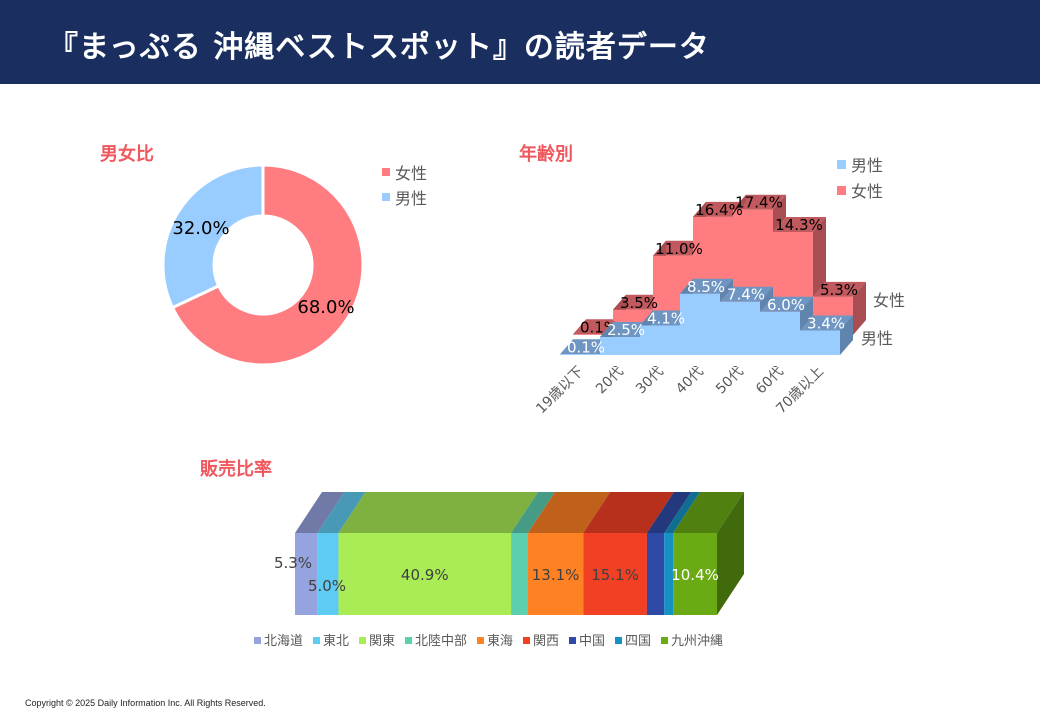 The height and width of the screenshot is (720, 1040). What do you see at coordinates (441, 641) in the screenshot?
I see `legend-label: 北陸中部` at bounding box center [441, 641].